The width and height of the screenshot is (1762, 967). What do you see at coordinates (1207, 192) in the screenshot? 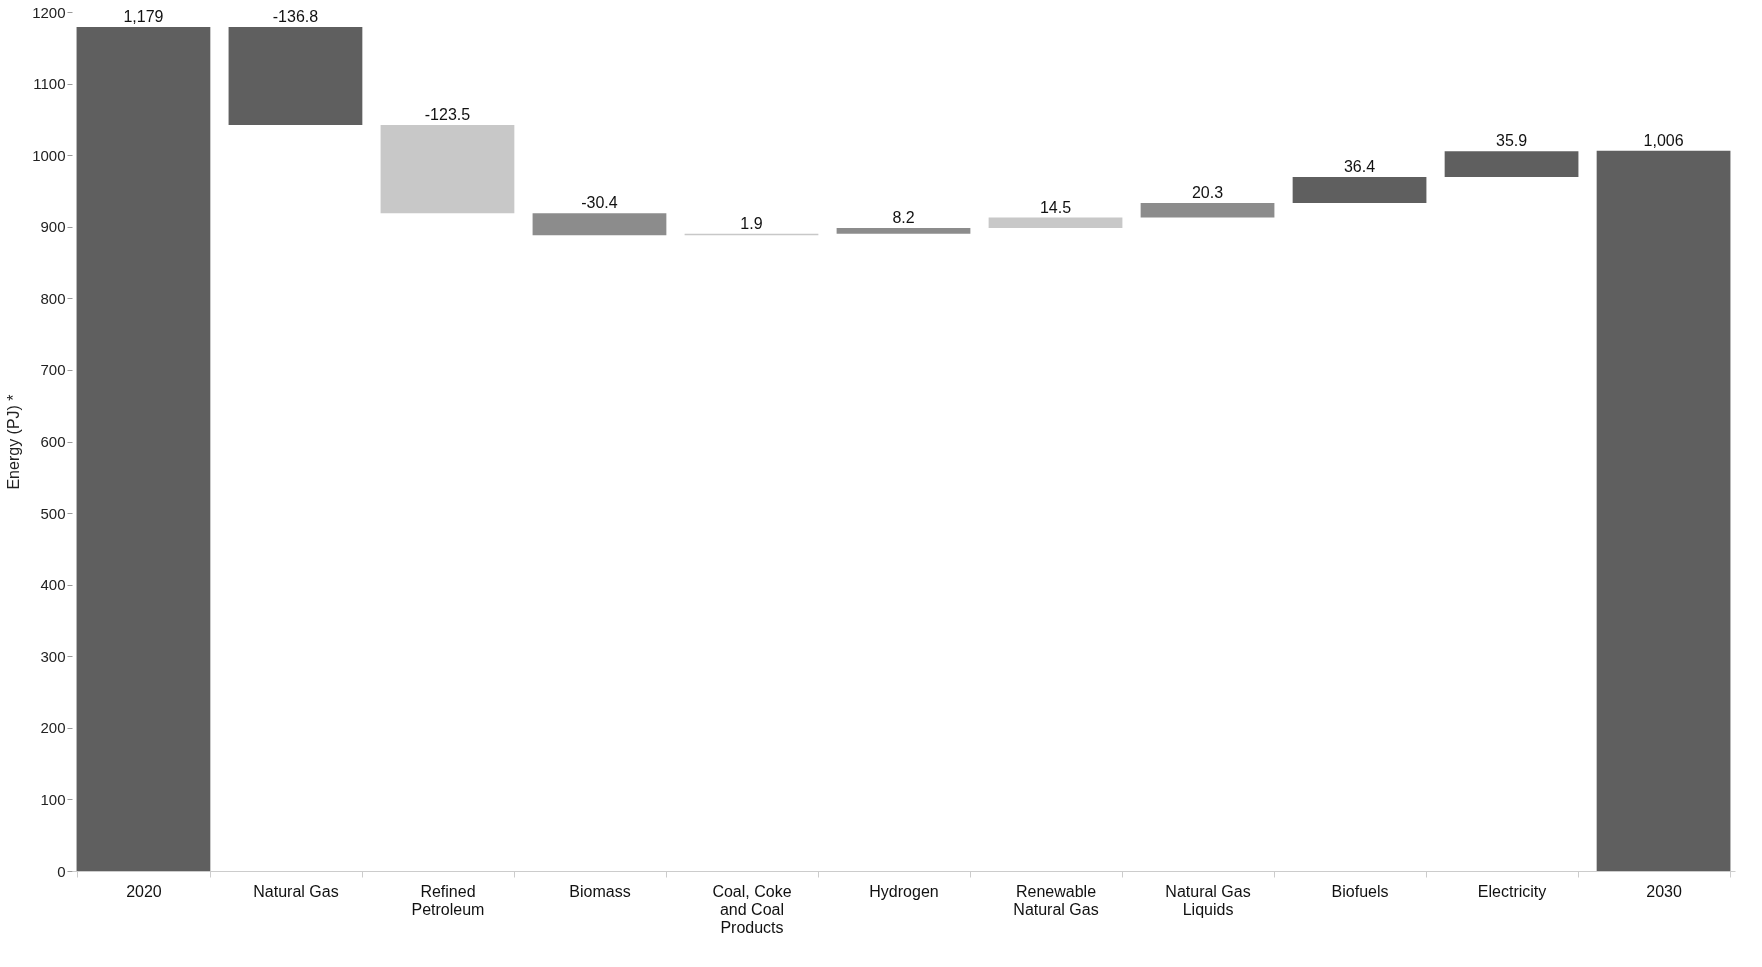
I see `data-label: 20.3` at bounding box center [1207, 192].